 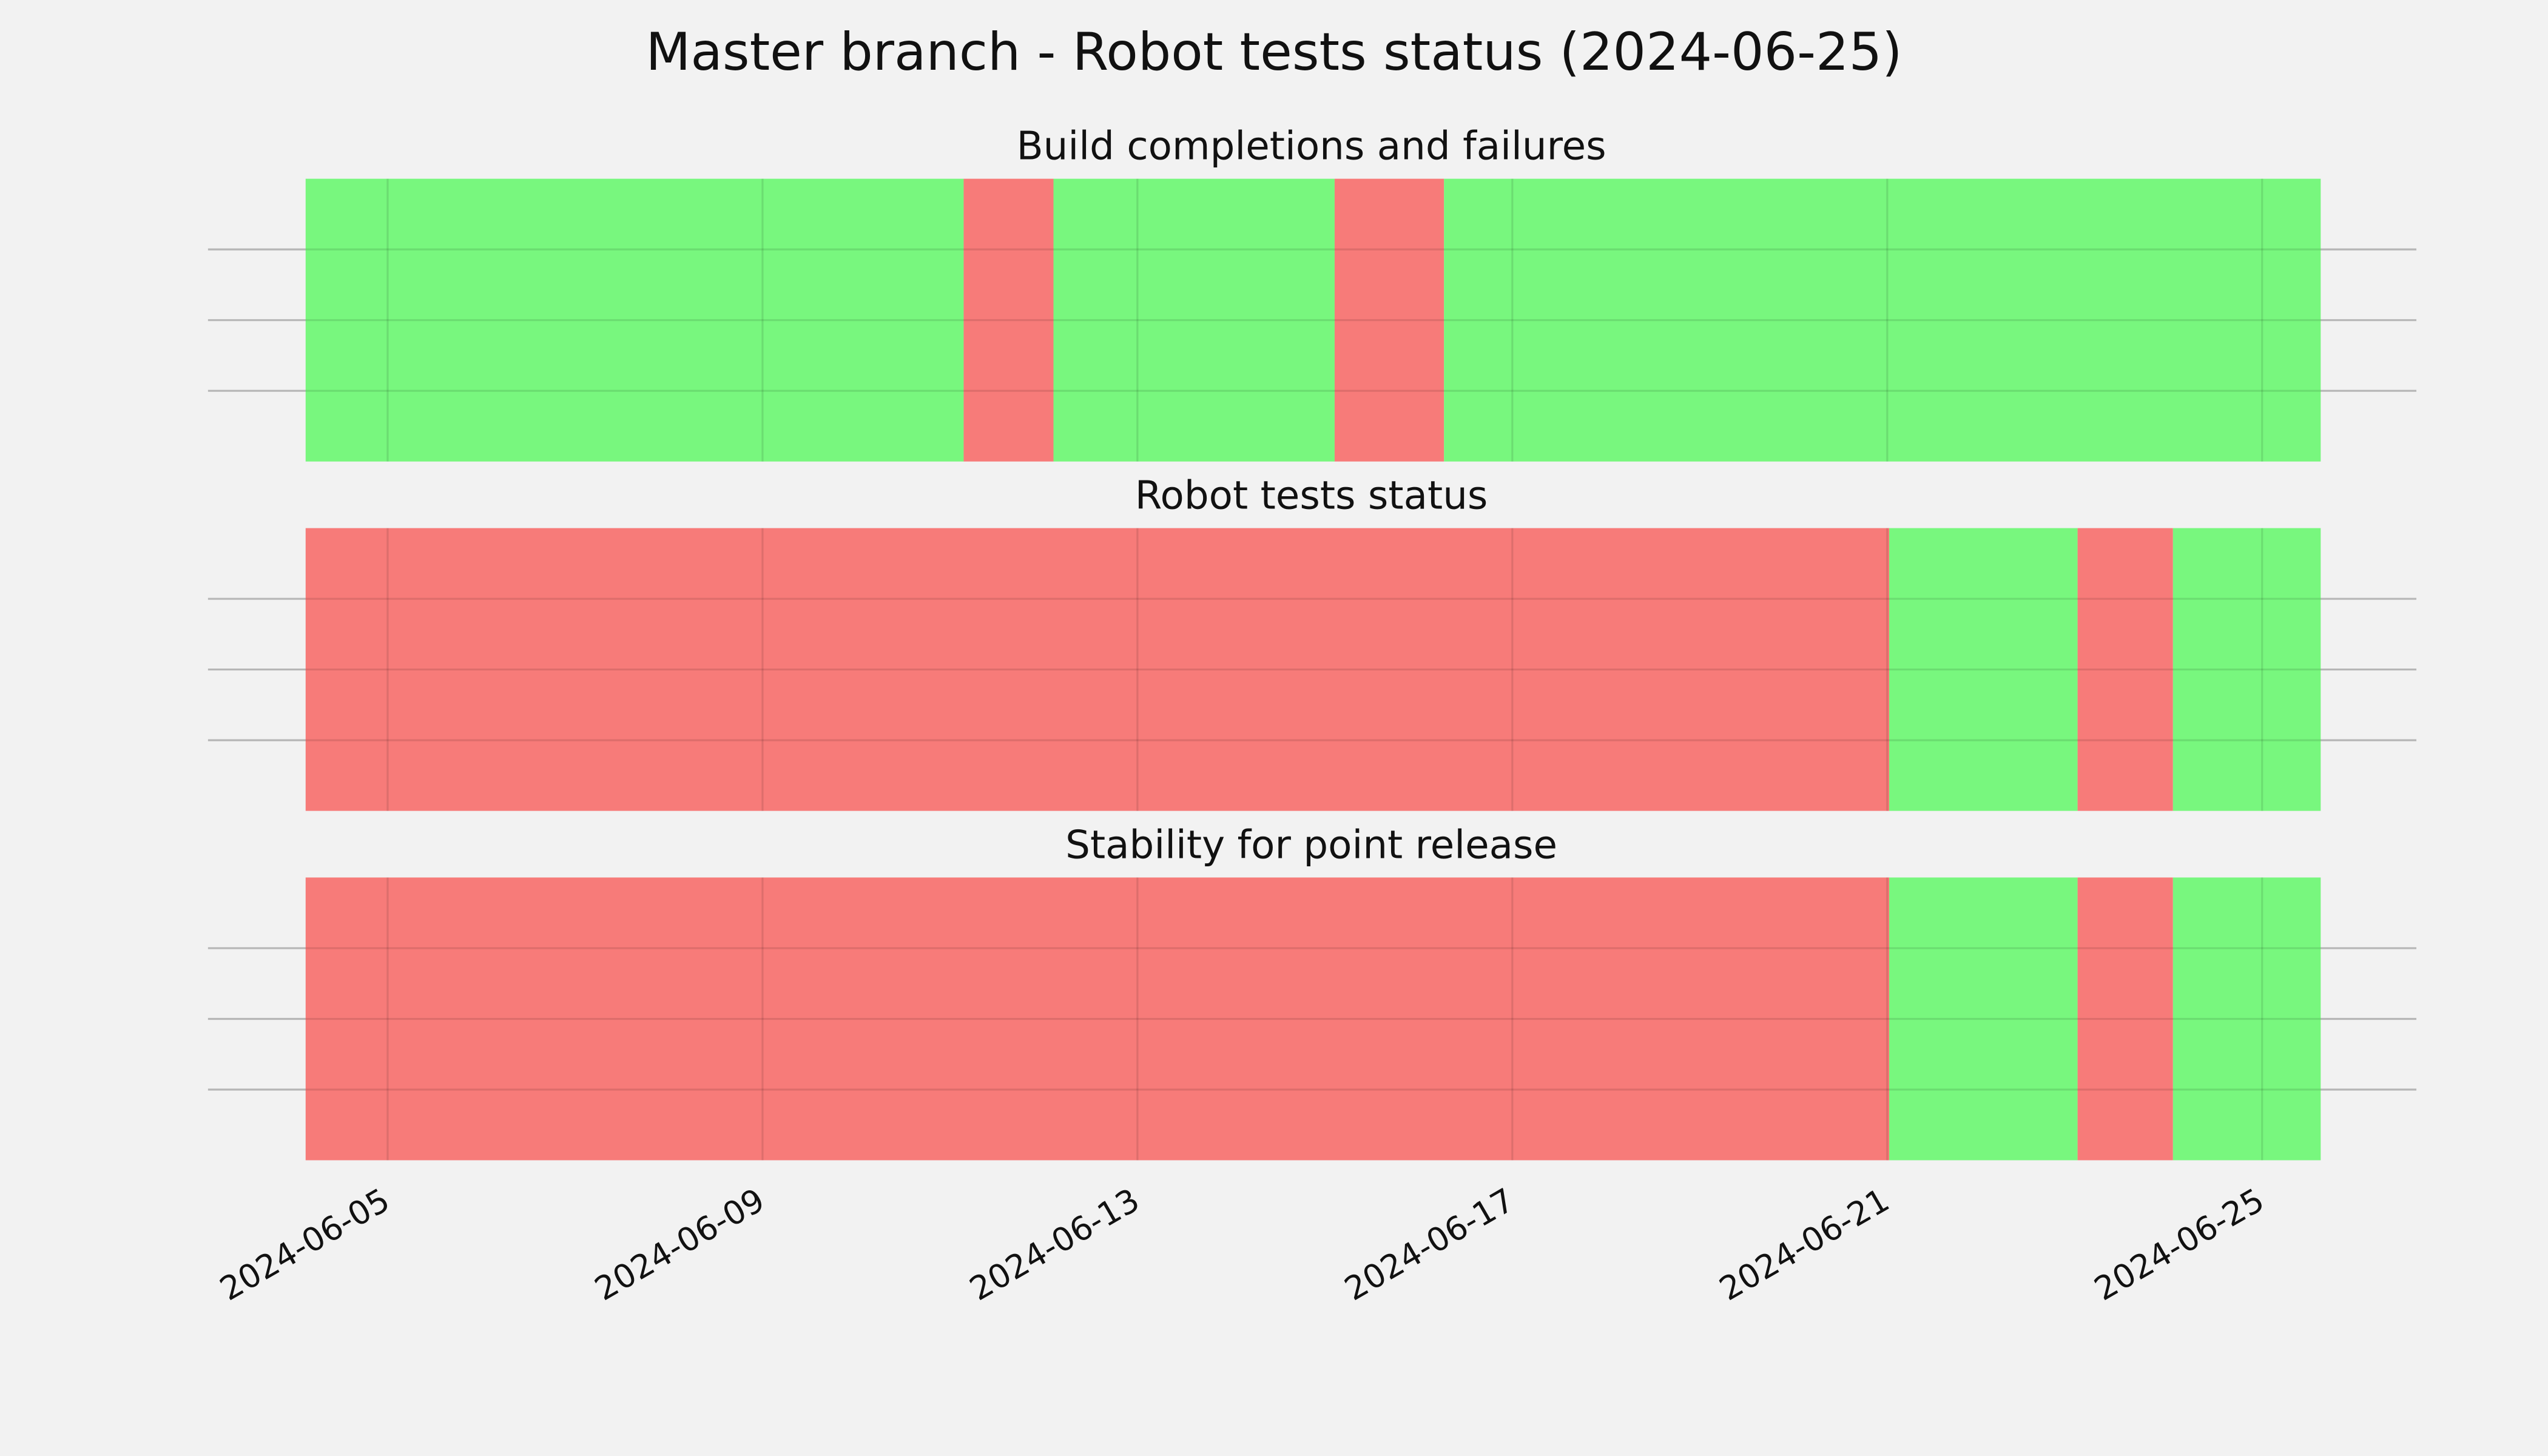 What do you see at coordinates (1311, 845) in the screenshot?
I see `panel-title: Stability for point release` at bounding box center [1311, 845].